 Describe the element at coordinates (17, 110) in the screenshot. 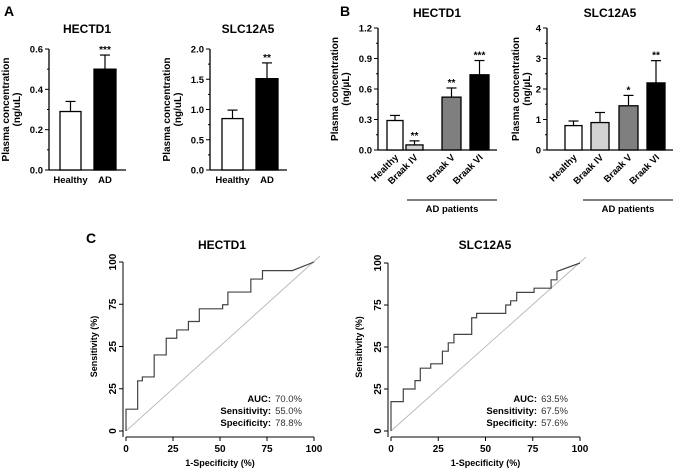

I see `y-axis-label-line: (ng/uL)` at that location.